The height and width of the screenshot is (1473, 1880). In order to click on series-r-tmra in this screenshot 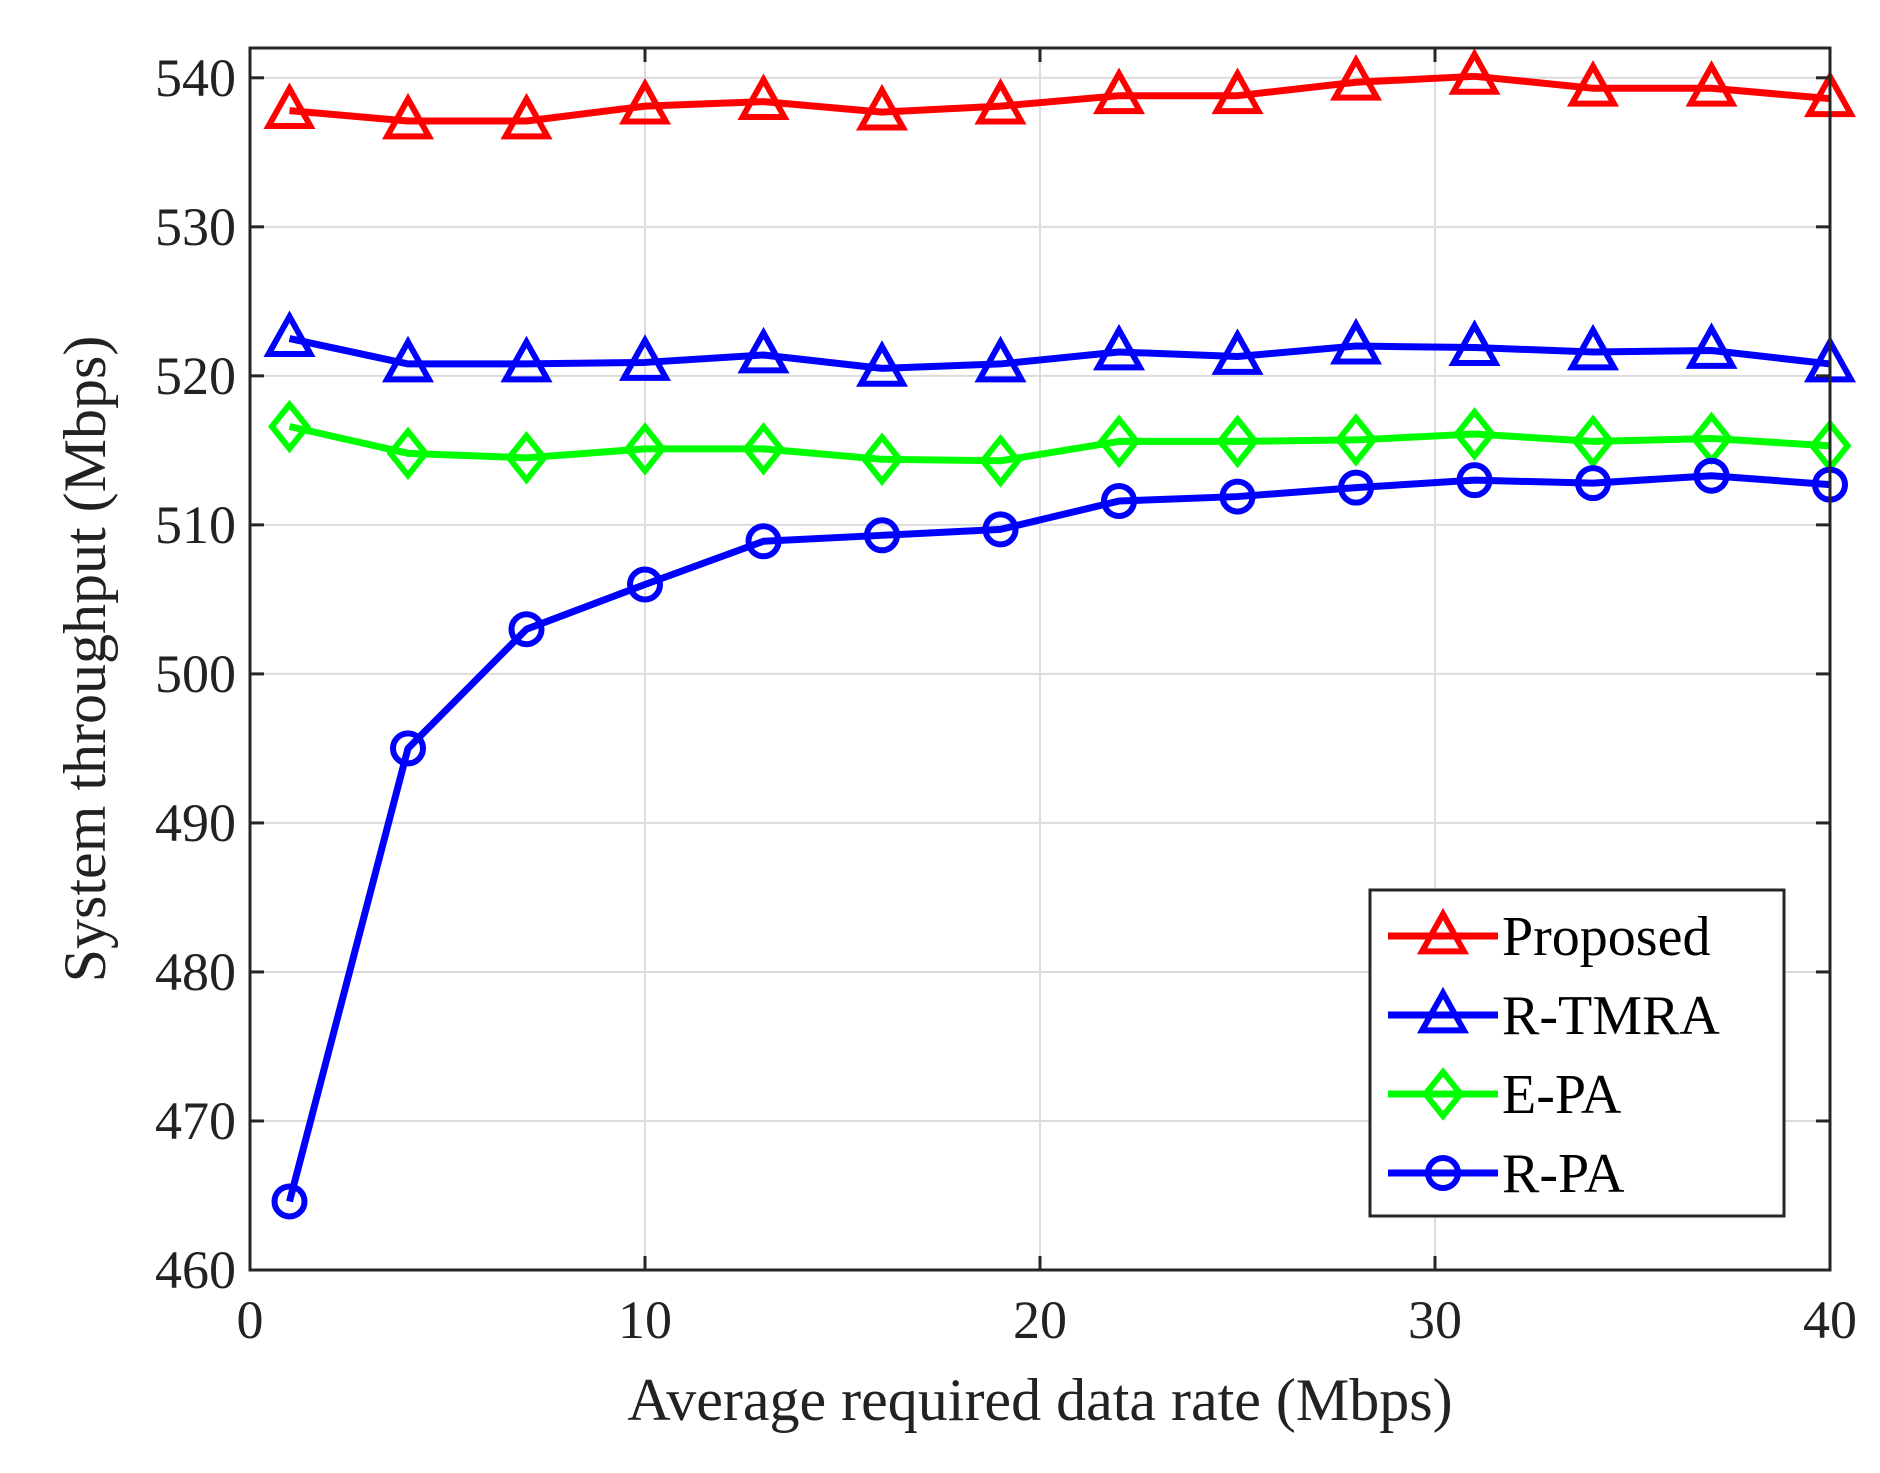, I will do `click(1060, 348)`.